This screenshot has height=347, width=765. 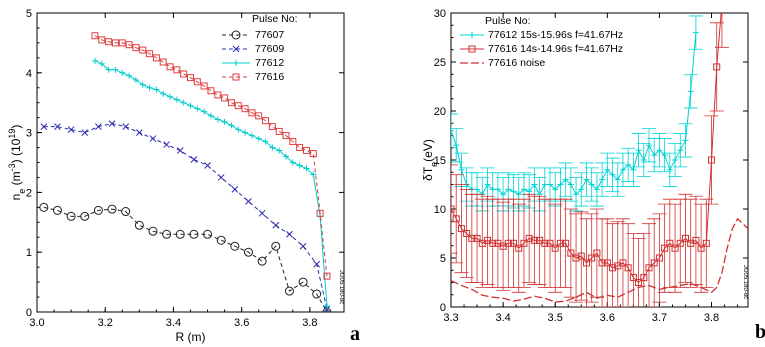 I want to click on chart0-series3-point5, so click(x=129, y=45).